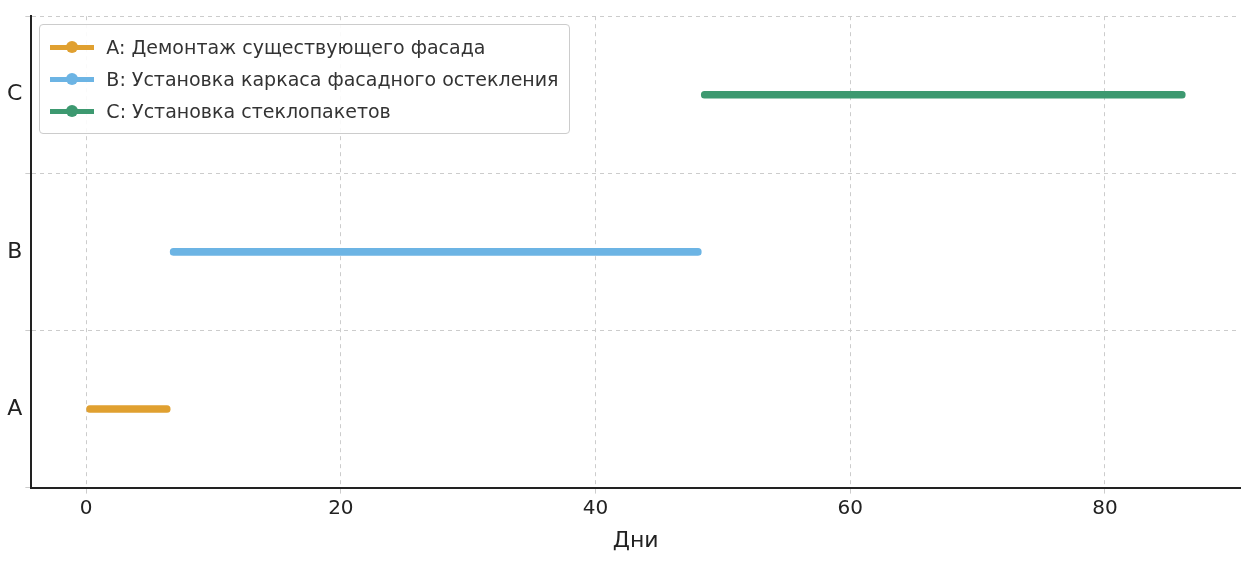  What do you see at coordinates (248, 111) in the screenshot?
I see `legend-label: C: Установка стеклопакетов` at bounding box center [248, 111].